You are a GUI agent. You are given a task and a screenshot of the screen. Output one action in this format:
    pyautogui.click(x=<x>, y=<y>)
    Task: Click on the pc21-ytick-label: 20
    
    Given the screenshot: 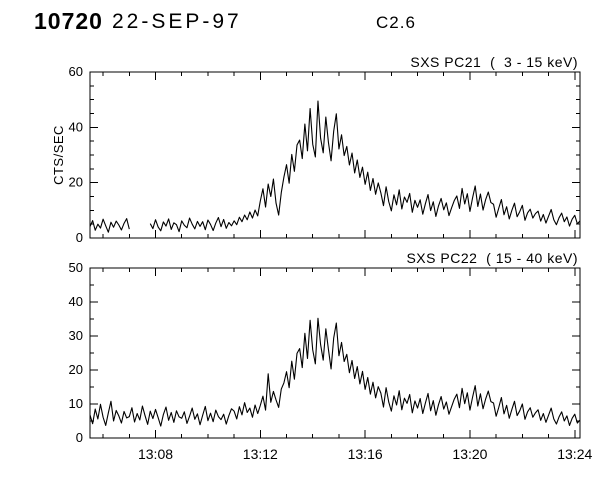 What is the action you would take?
    pyautogui.click(x=76, y=182)
    